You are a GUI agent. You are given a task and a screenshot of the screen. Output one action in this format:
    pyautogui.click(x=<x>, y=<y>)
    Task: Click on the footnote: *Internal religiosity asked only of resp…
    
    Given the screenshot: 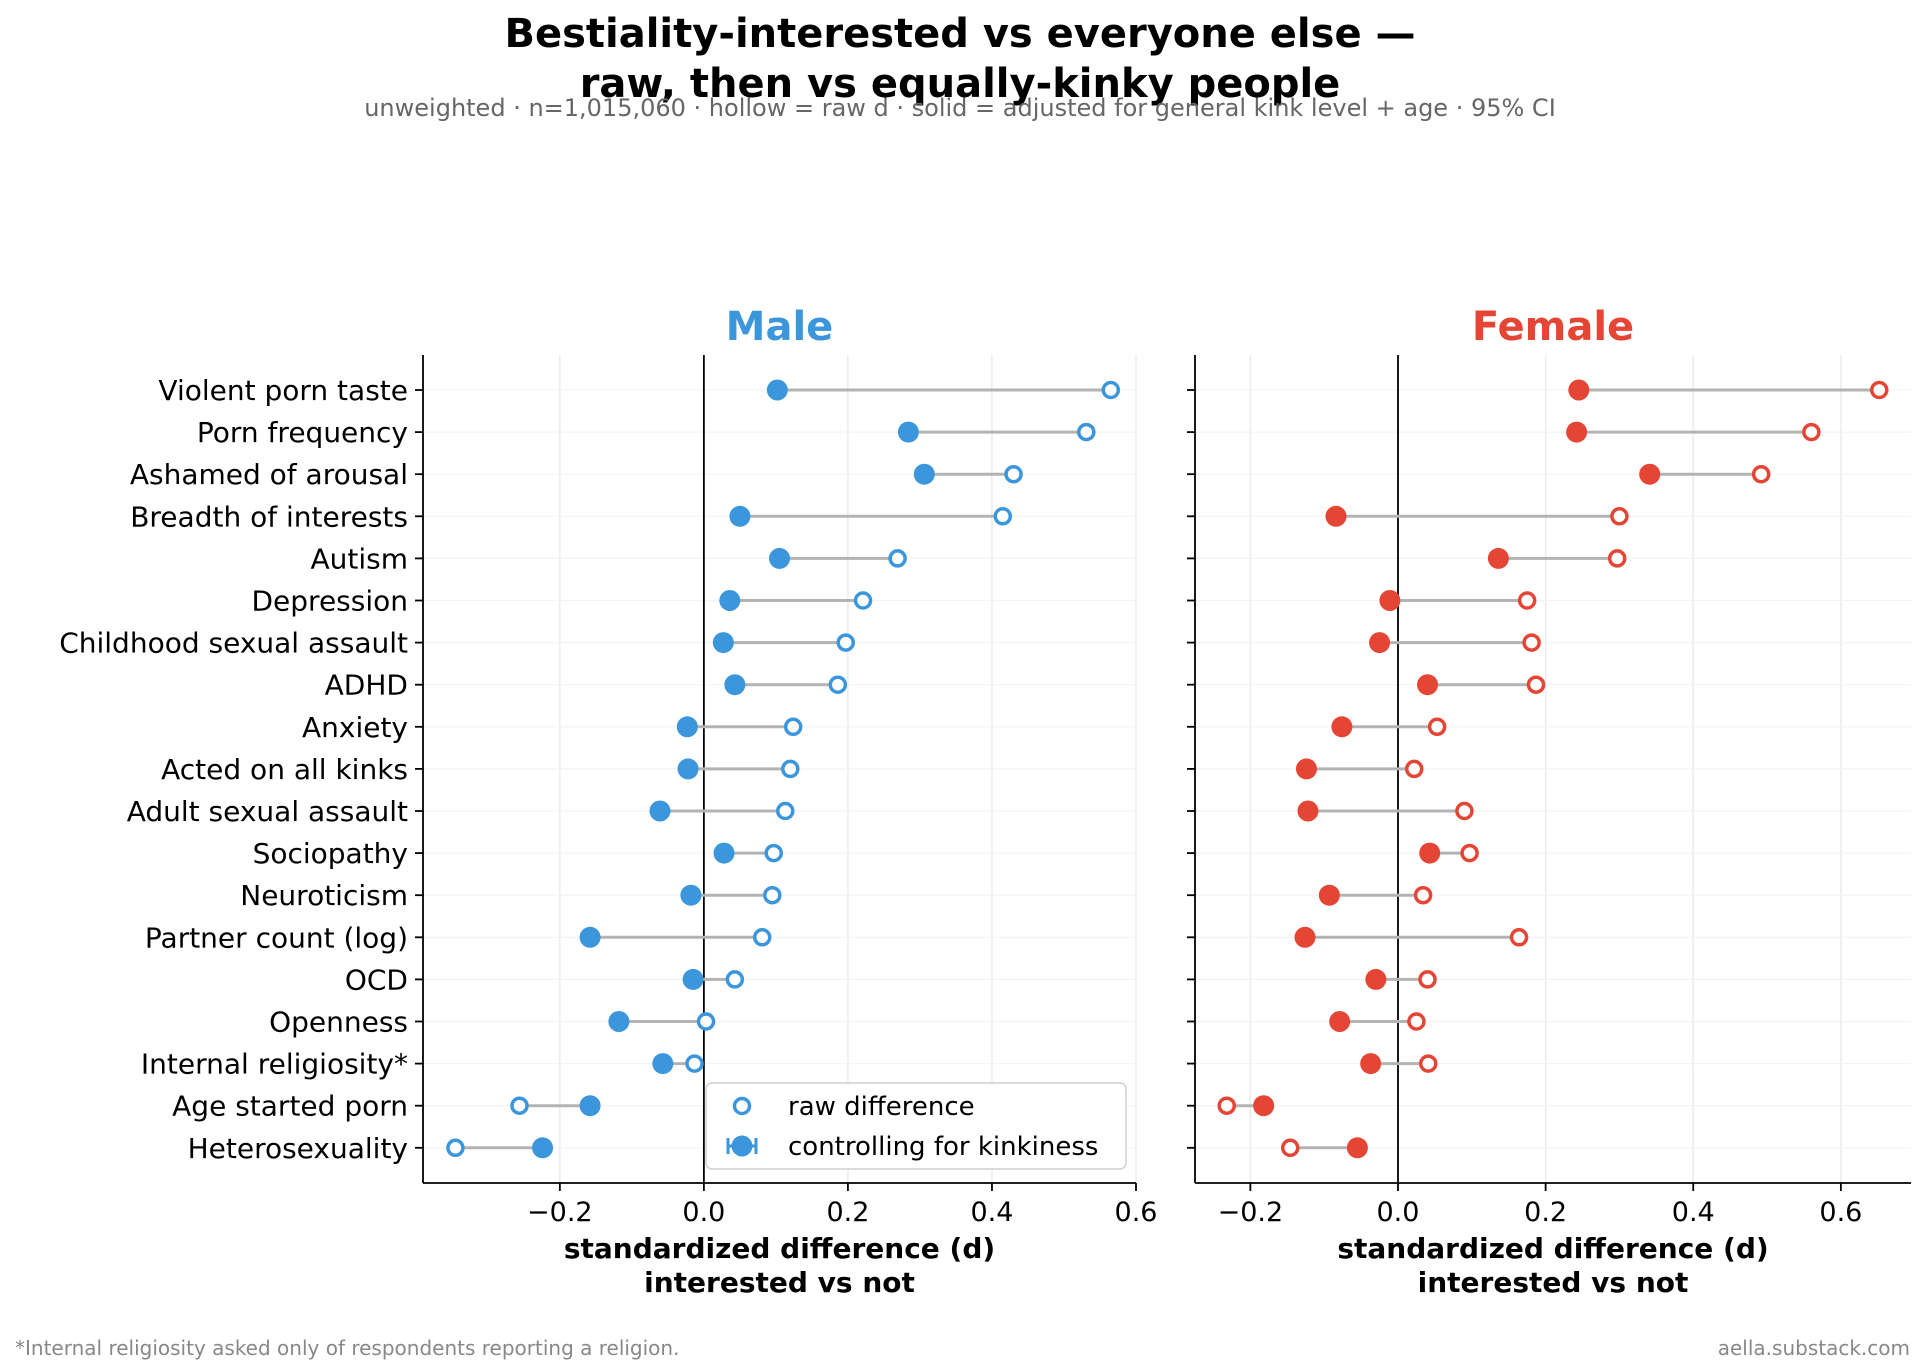 What is the action you would take?
    pyautogui.click(x=347, y=1348)
    